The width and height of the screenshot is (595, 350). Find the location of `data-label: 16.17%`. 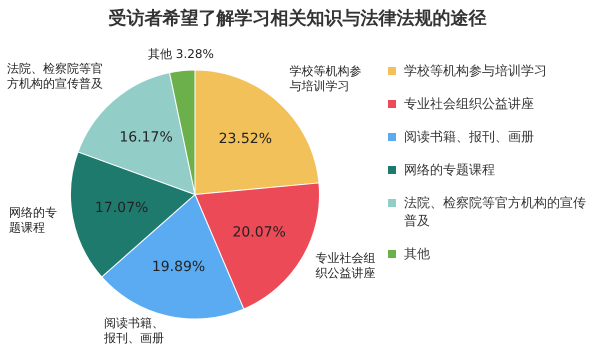

data-label: 16.17% is located at coordinates (146, 138).